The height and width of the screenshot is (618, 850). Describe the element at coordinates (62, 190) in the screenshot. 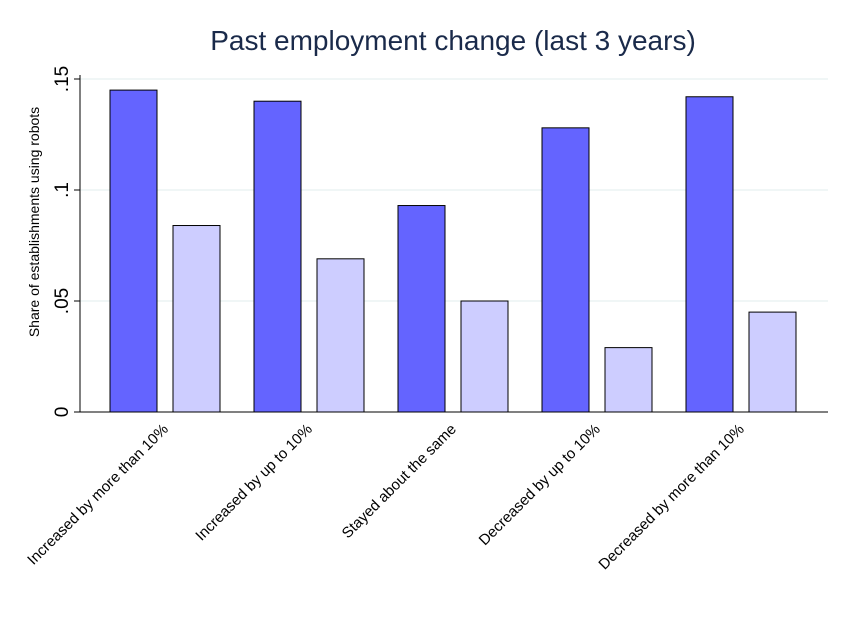

I see `y-tick-label: .1` at that location.